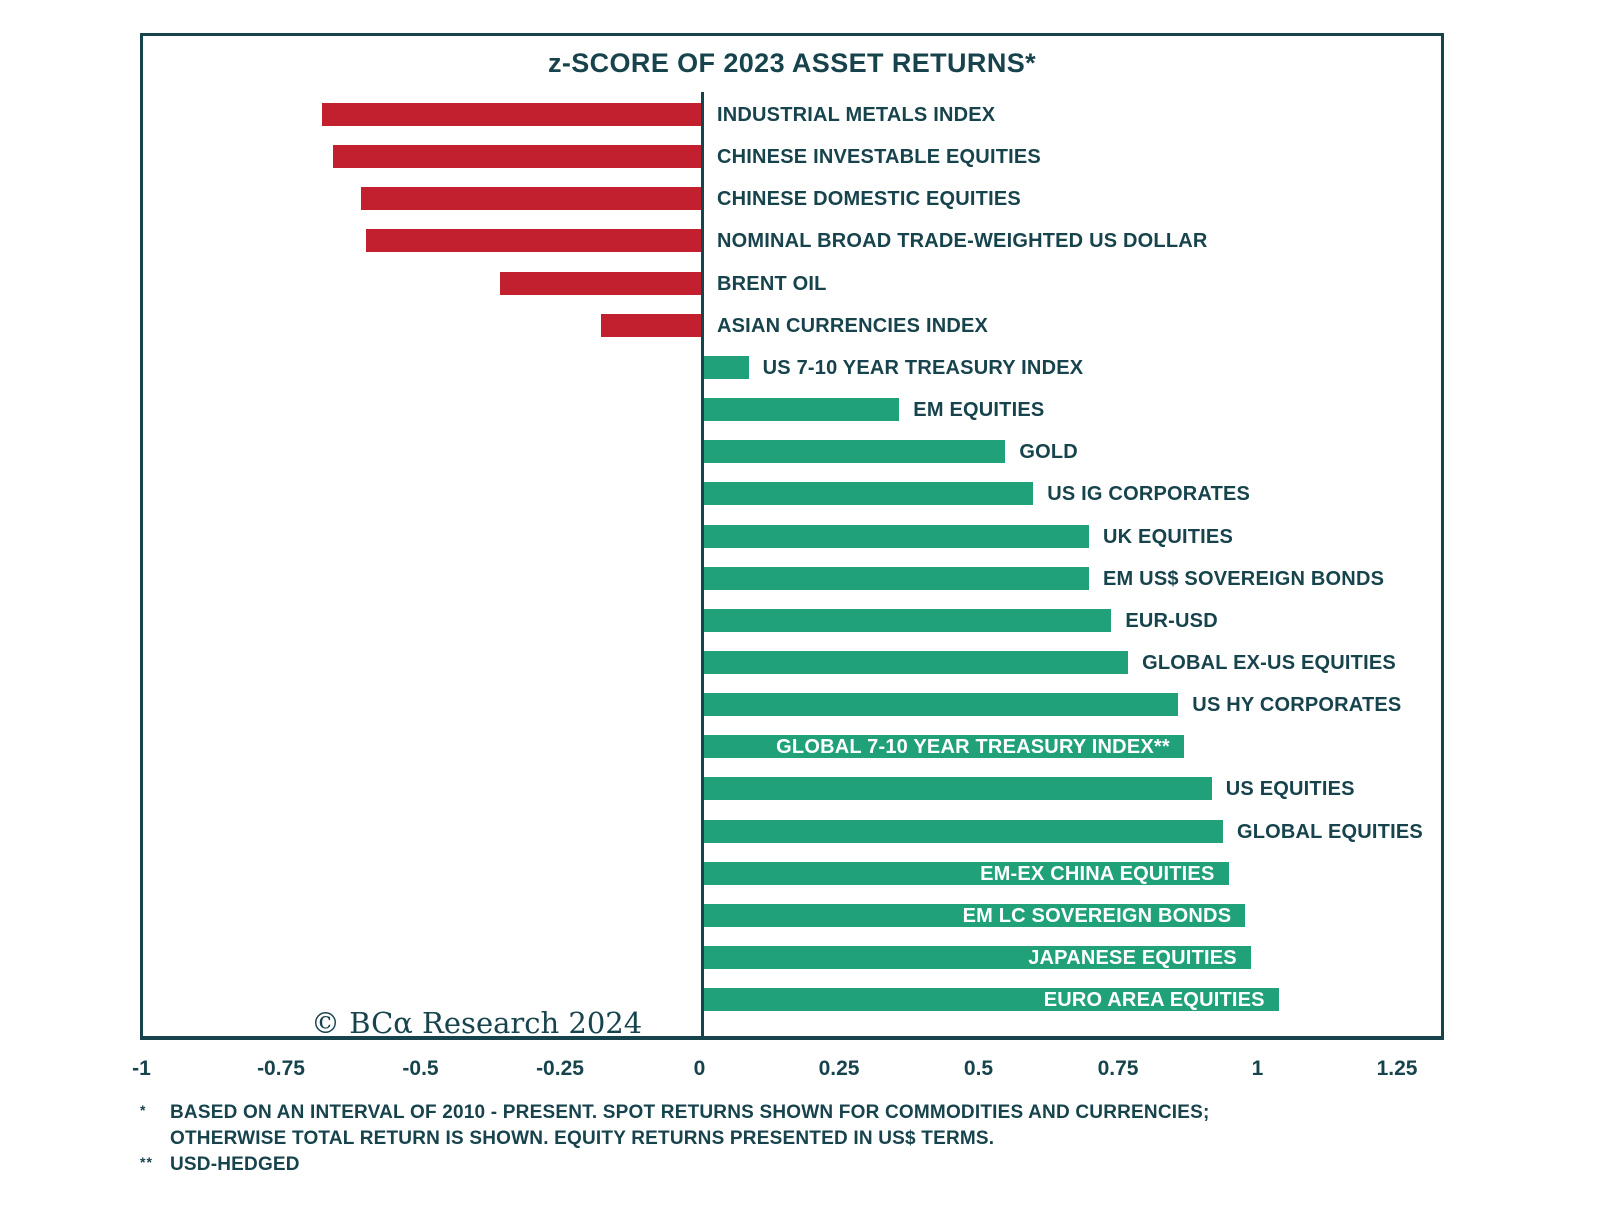 The height and width of the screenshot is (1219, 1600). I want to click on bar-row: US EQUITIES, so click(792, 789).